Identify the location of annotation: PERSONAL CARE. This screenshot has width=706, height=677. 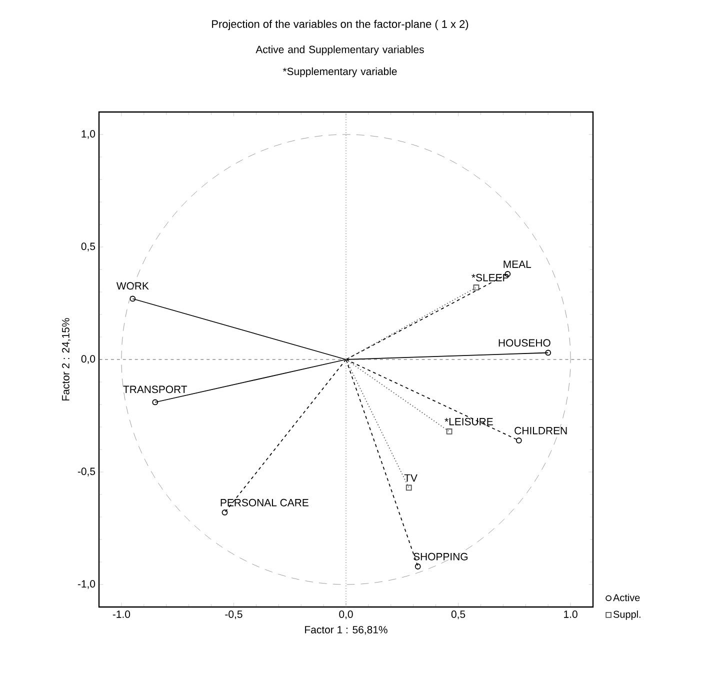
(264, 502).